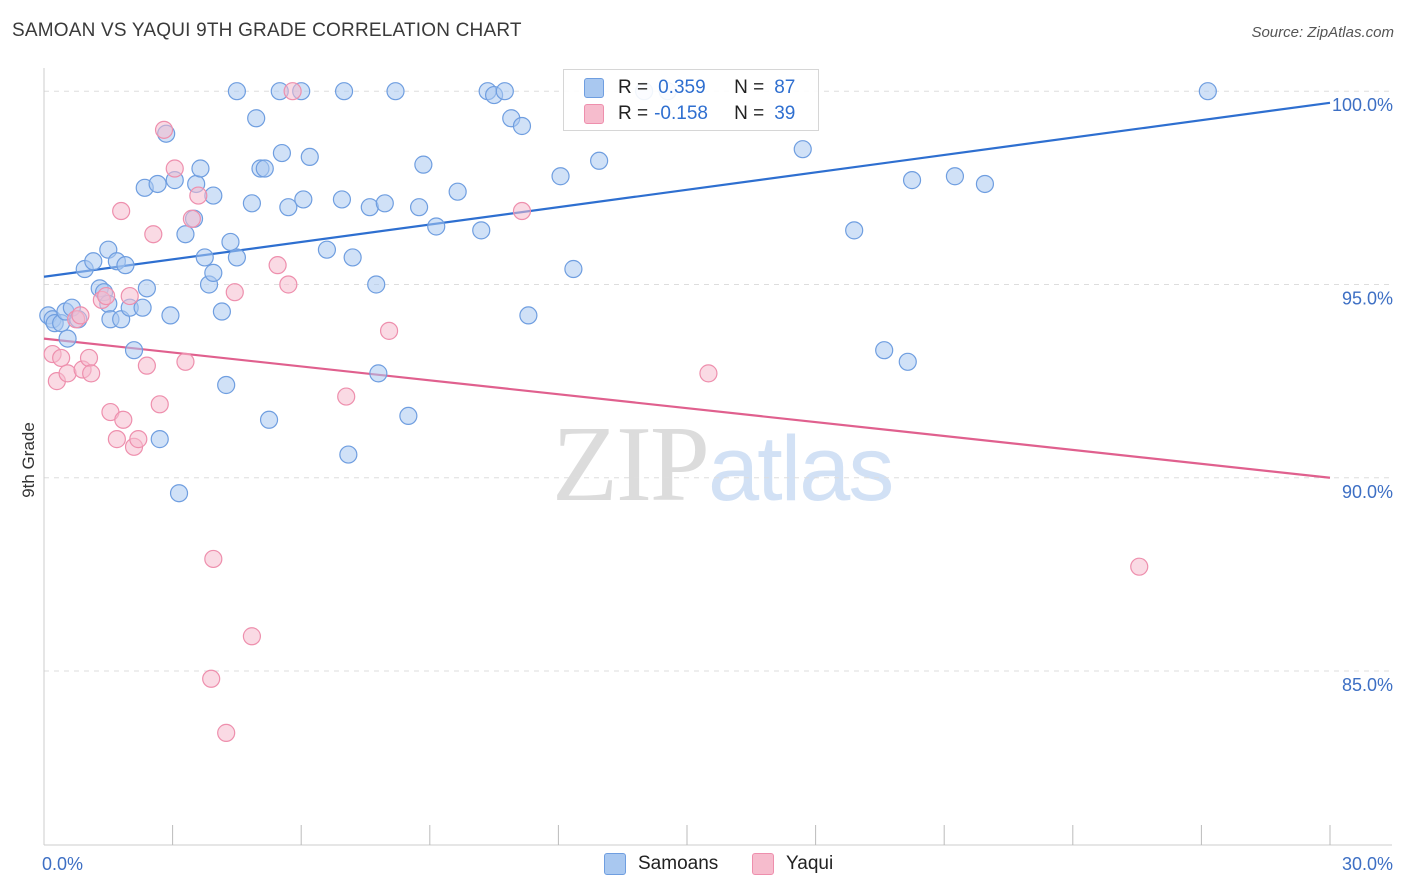 The image size is (1406, 892). I want to click on yaqui-r-label: R =, so click(633, 113).